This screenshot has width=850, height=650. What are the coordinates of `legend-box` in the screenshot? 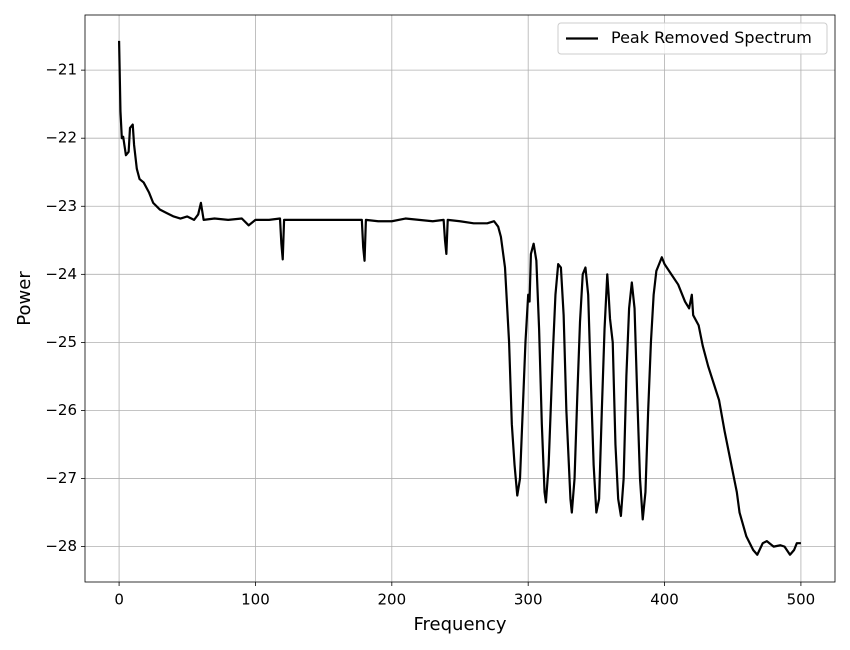 It's located at (692, 38).